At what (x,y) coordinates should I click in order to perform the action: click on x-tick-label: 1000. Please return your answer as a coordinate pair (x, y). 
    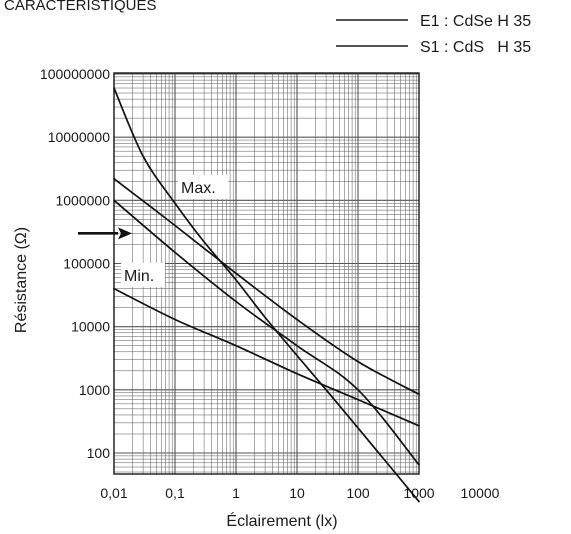
    Looking at the image, I should click on (418, 493).